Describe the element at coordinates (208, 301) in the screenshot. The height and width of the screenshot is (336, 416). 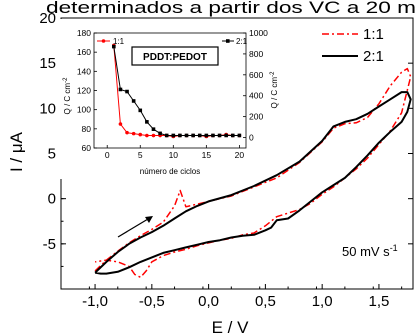
I see `x-tick-label: 0,0` at that location.